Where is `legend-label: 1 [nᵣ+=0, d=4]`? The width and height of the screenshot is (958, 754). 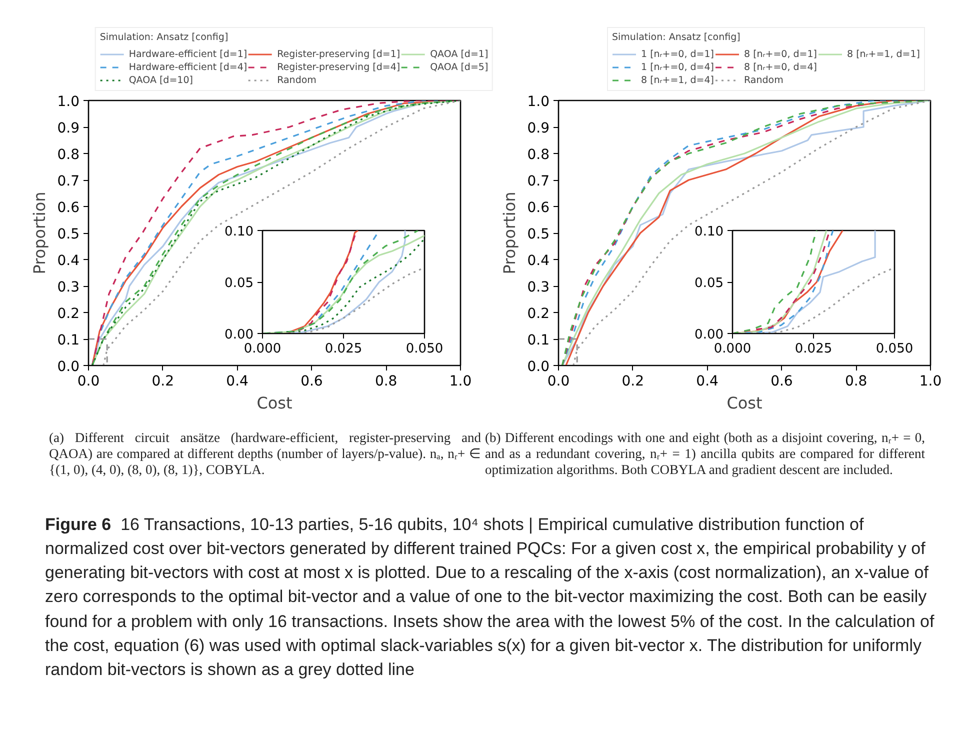
legend-label: 1 [nᵣ+=0, d=4] is located at coordinates (677, 67).